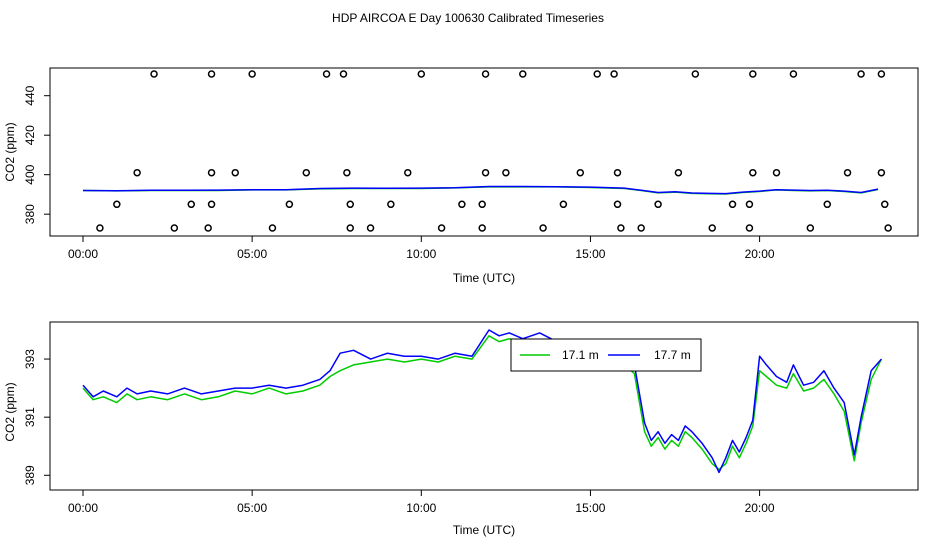 Image resolution: width=936 pixels, height=540 pixels. What do you see at coordinates (606, 355) in the screenshot?
I see `legend: 17.1 m 17.7 m` at bounding box center [606, 355].